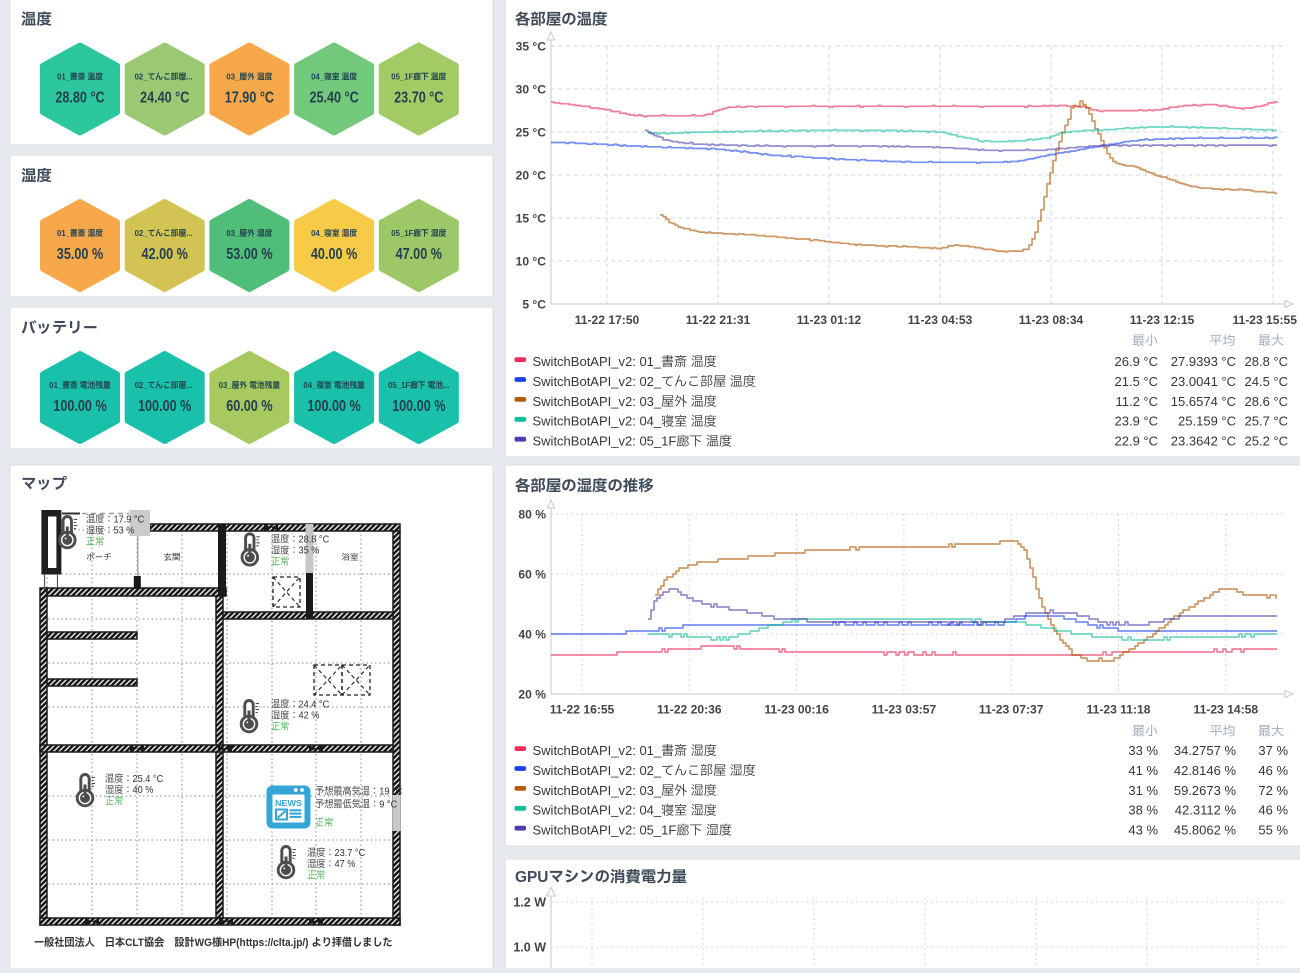 This screenshot has height=973, width=1300. I want to click on svg-text: 59.2673 %, so click(1205, 790).